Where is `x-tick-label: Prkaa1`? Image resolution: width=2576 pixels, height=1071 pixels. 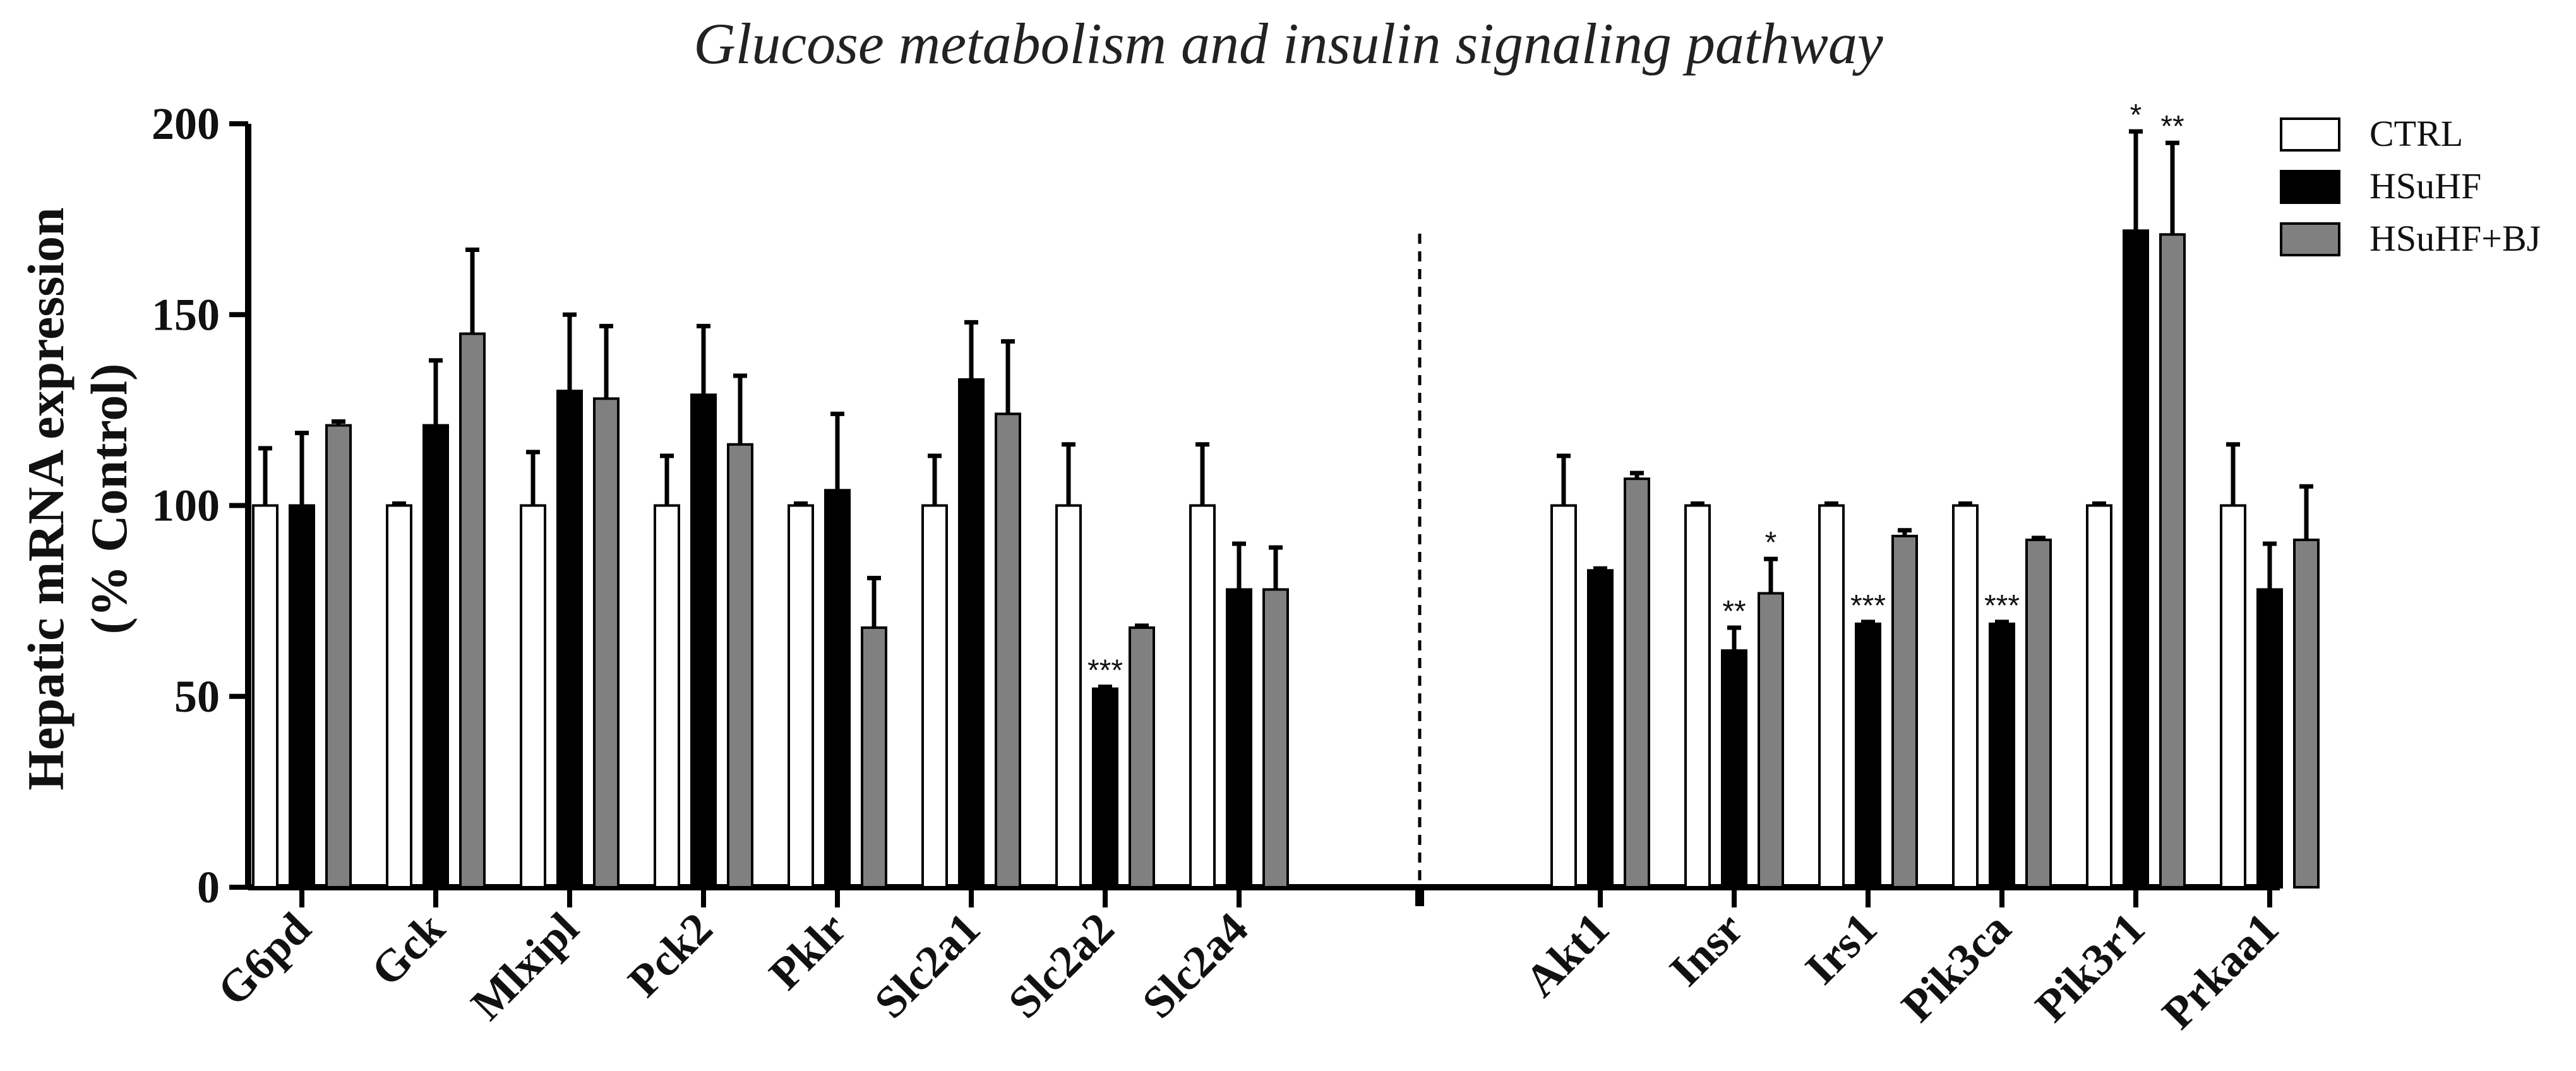
x-tick-label: Prkaa1 is located at coordinates (2220, 971).